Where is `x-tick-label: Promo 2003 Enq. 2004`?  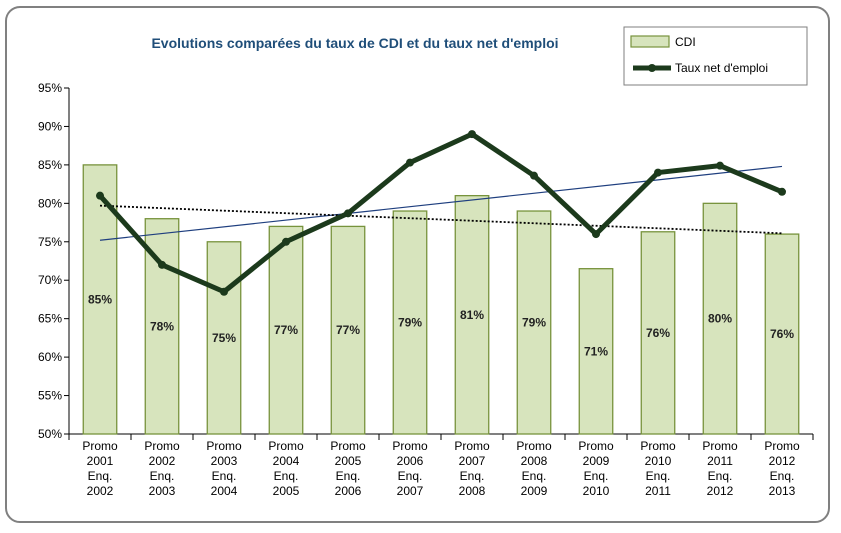 x-tick-label: Promo 2003 Enq. 2004 is located at coordinates (224, 468).